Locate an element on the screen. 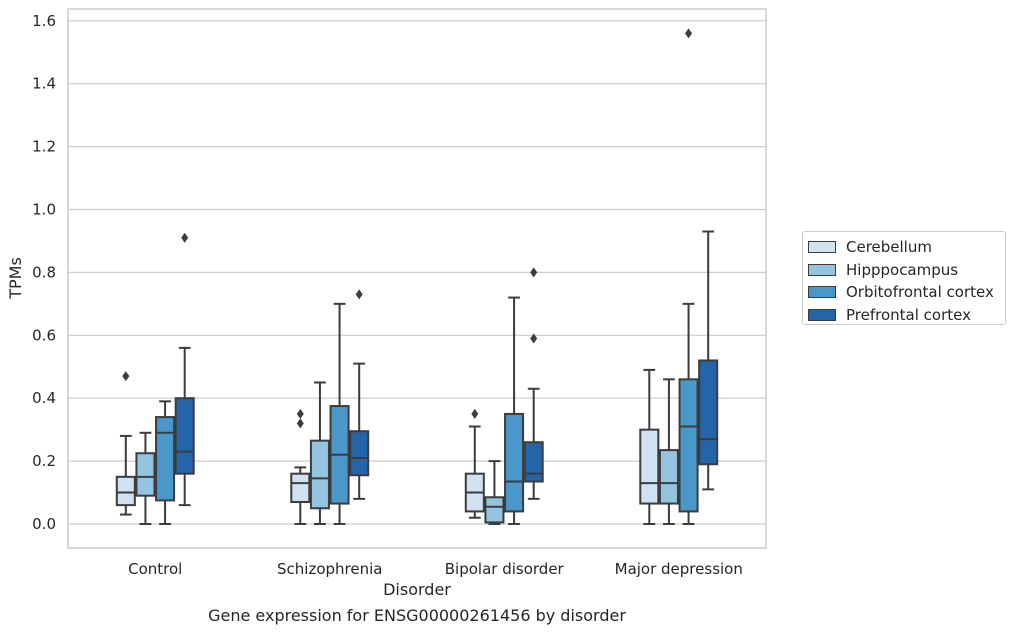 This screenshot has width=1018, height=634. y-tick-label: 0.4 is located at coordinates (44, 398).